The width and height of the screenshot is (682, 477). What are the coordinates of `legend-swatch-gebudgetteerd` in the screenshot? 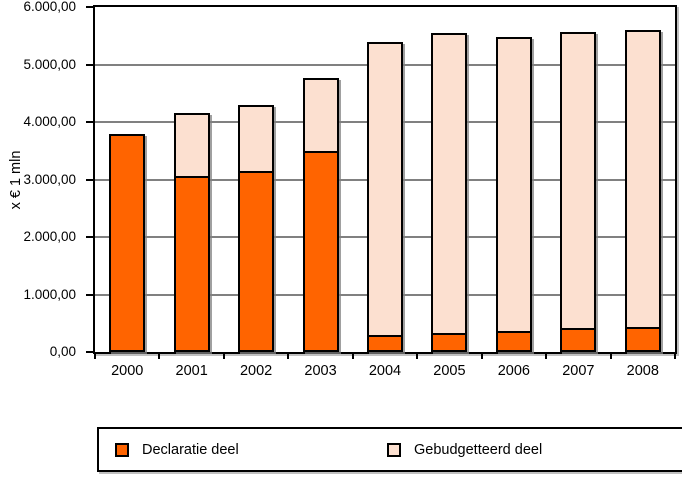 It's located at (394, 449).